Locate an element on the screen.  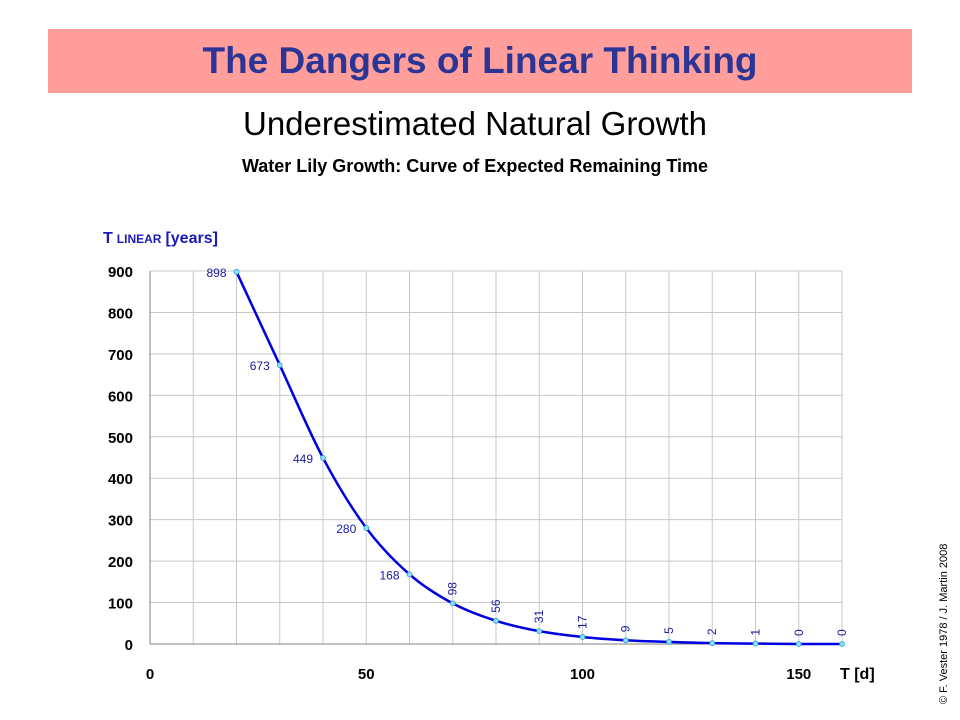
data-label: 98 is located at coordinates (453, 589).